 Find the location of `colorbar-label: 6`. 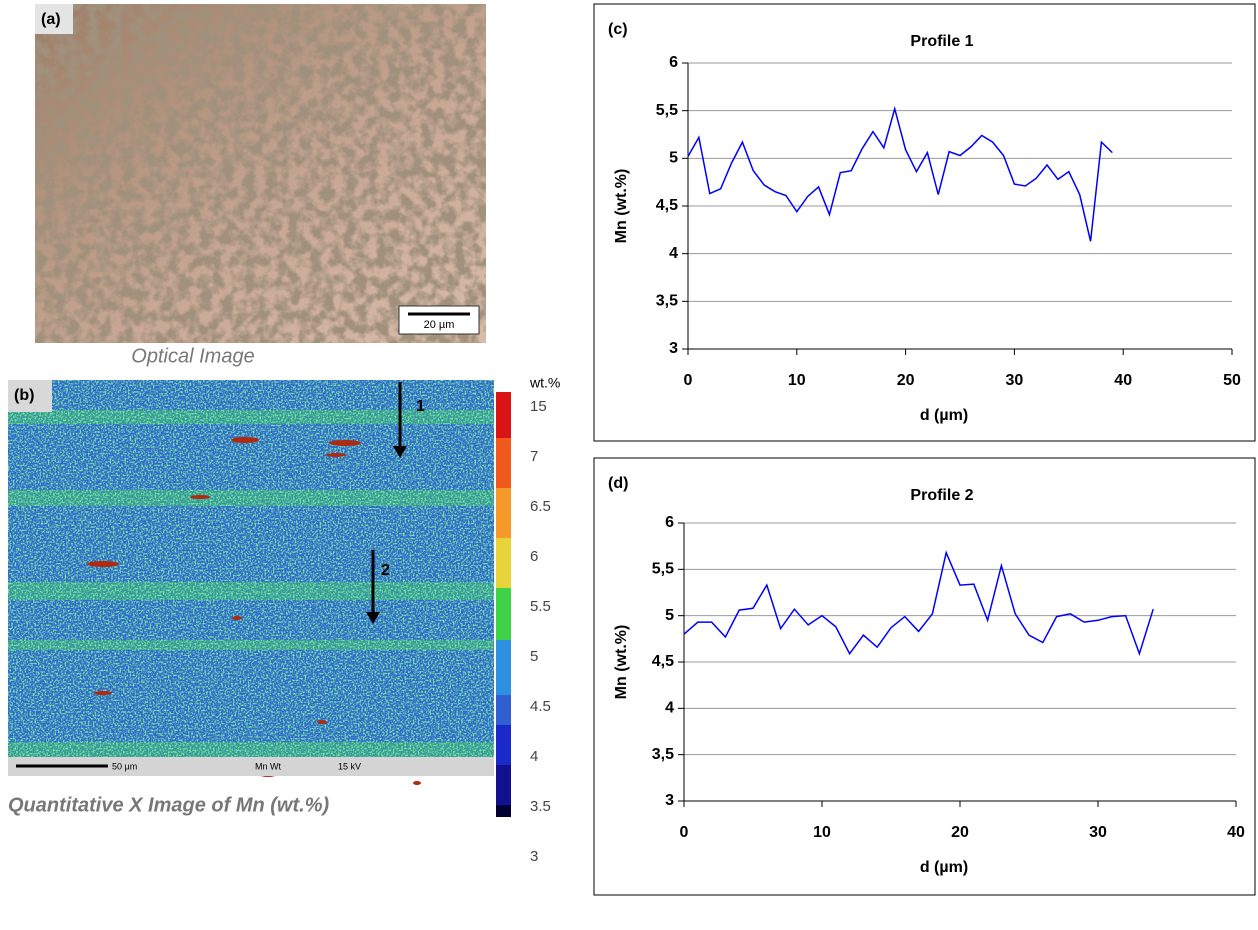

colorbar-label: 6 is located at coordinates (534, 556).